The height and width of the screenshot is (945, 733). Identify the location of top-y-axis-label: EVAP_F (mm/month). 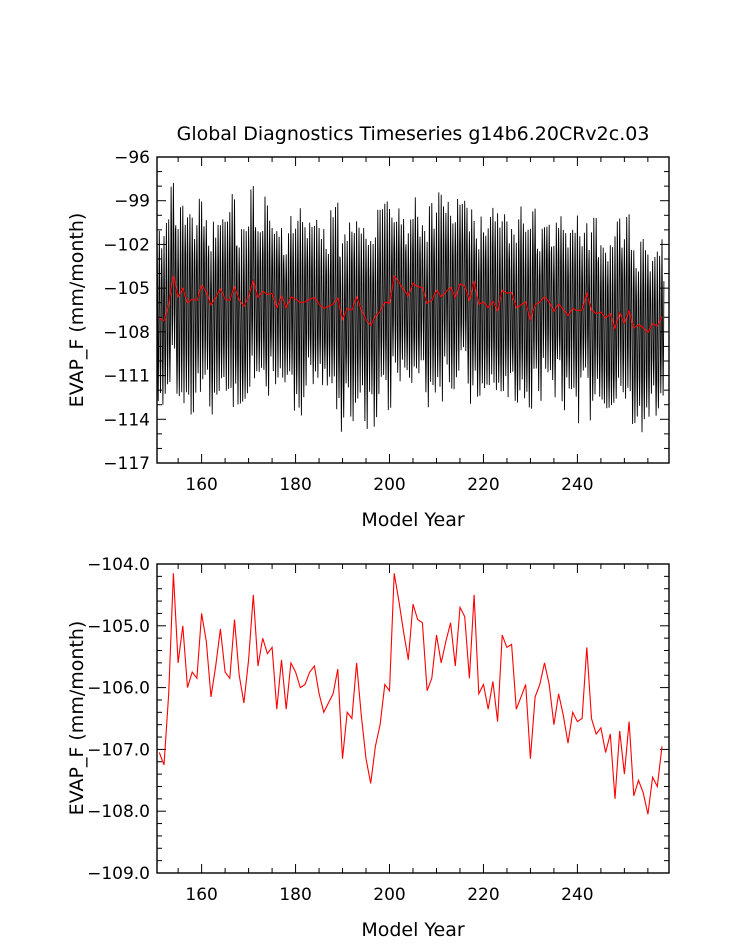
(77, 310).